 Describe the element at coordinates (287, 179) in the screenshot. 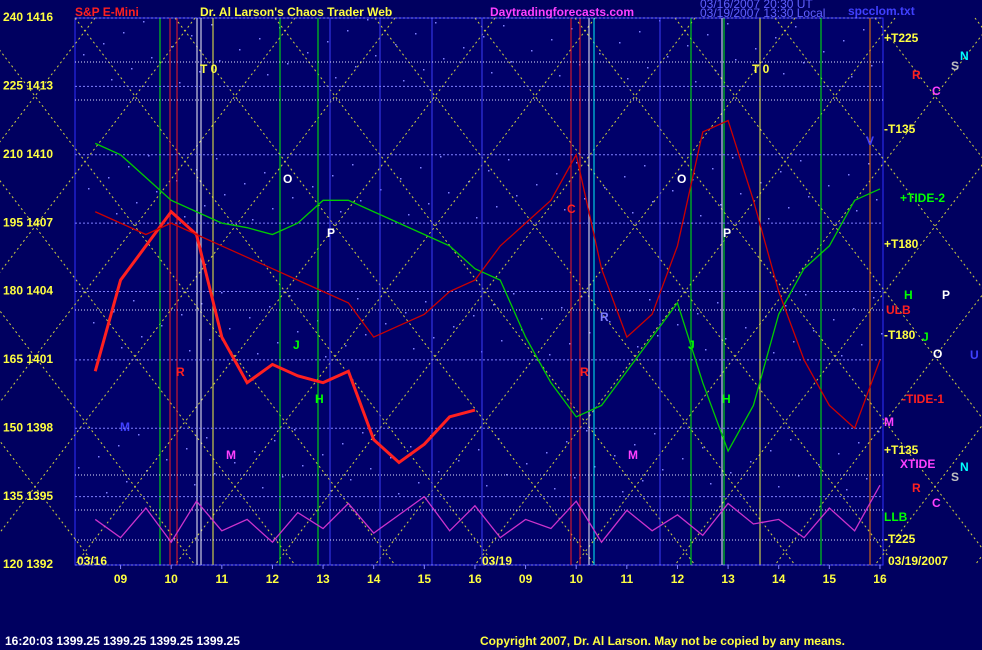

I see `annotation: O` at that location.